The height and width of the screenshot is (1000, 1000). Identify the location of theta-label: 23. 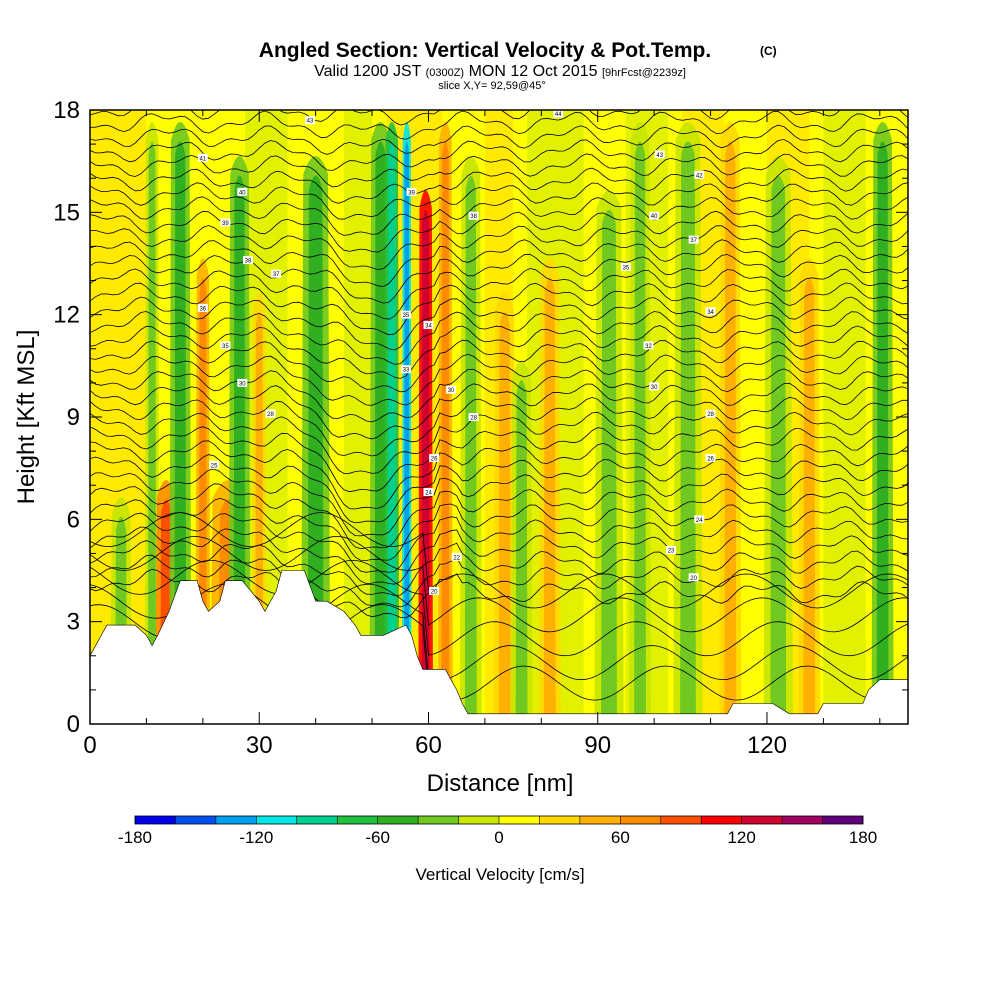
(671, 552).